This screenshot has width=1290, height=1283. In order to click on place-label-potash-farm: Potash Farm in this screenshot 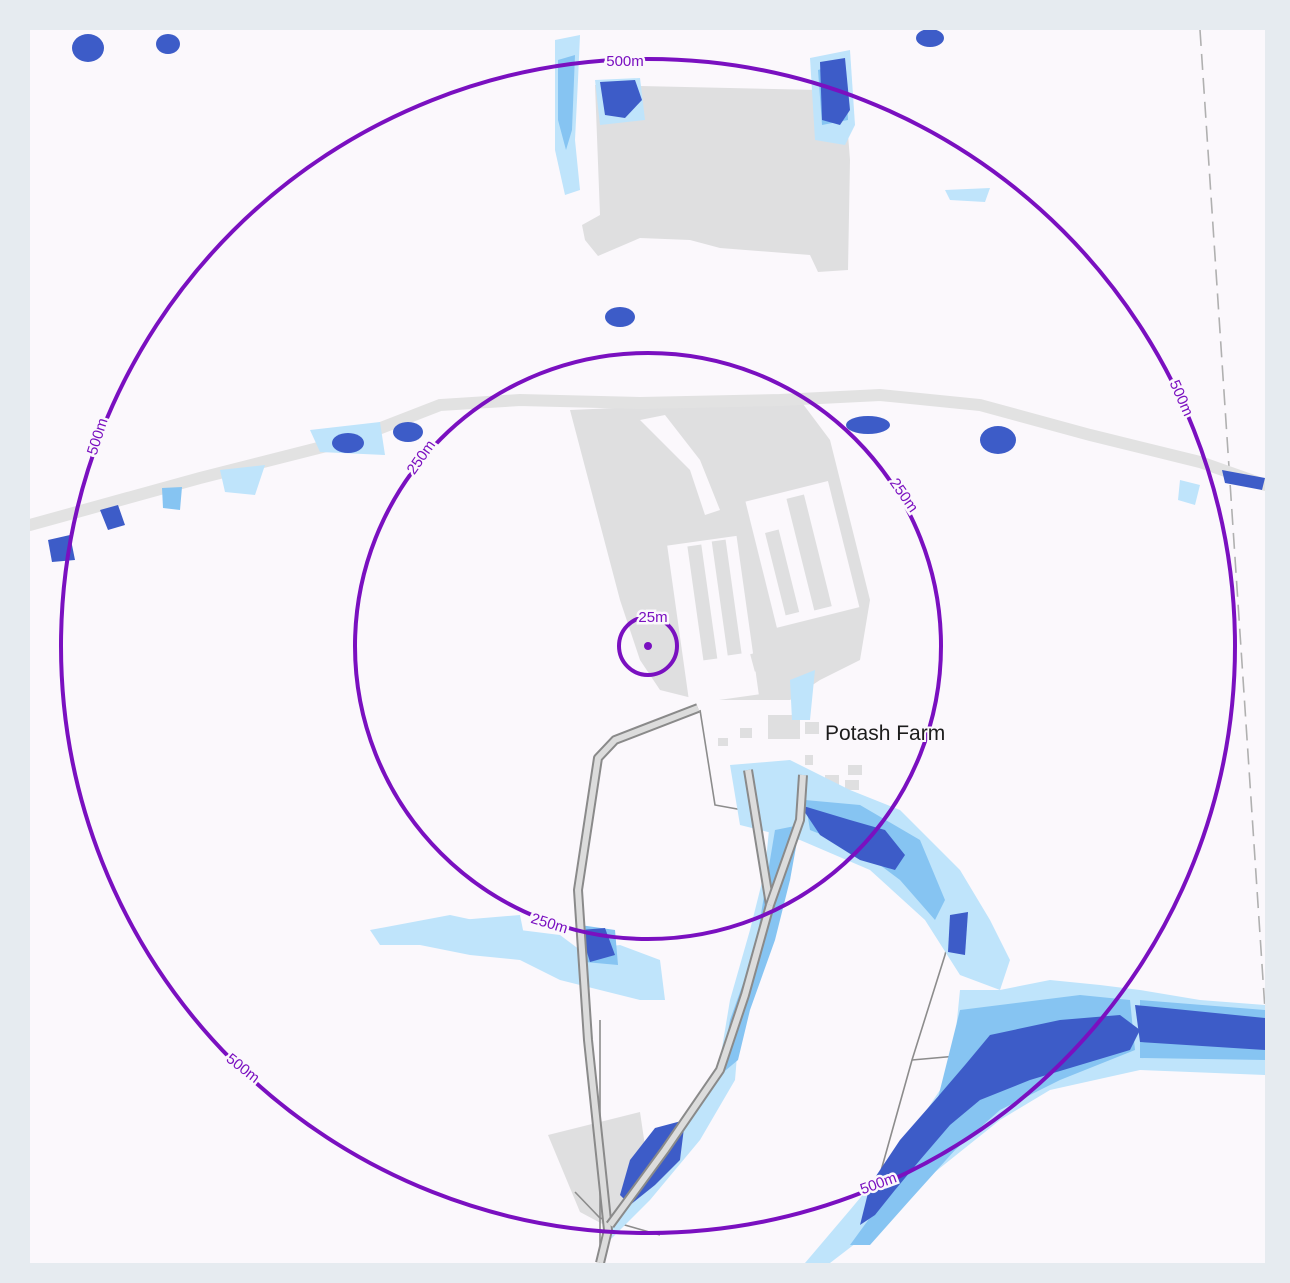, I will do `click(885, 733)`.